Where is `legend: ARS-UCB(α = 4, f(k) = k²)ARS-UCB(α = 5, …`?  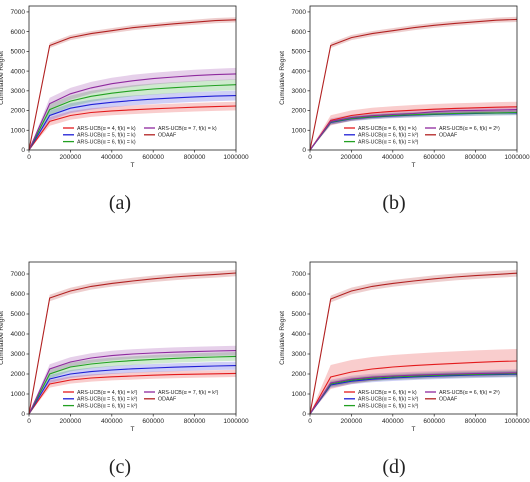 legend: ARS-UCB(α = 4, f(k) = k²)ARS-UCB(α = 5, … is located at coordinates (141, 399).